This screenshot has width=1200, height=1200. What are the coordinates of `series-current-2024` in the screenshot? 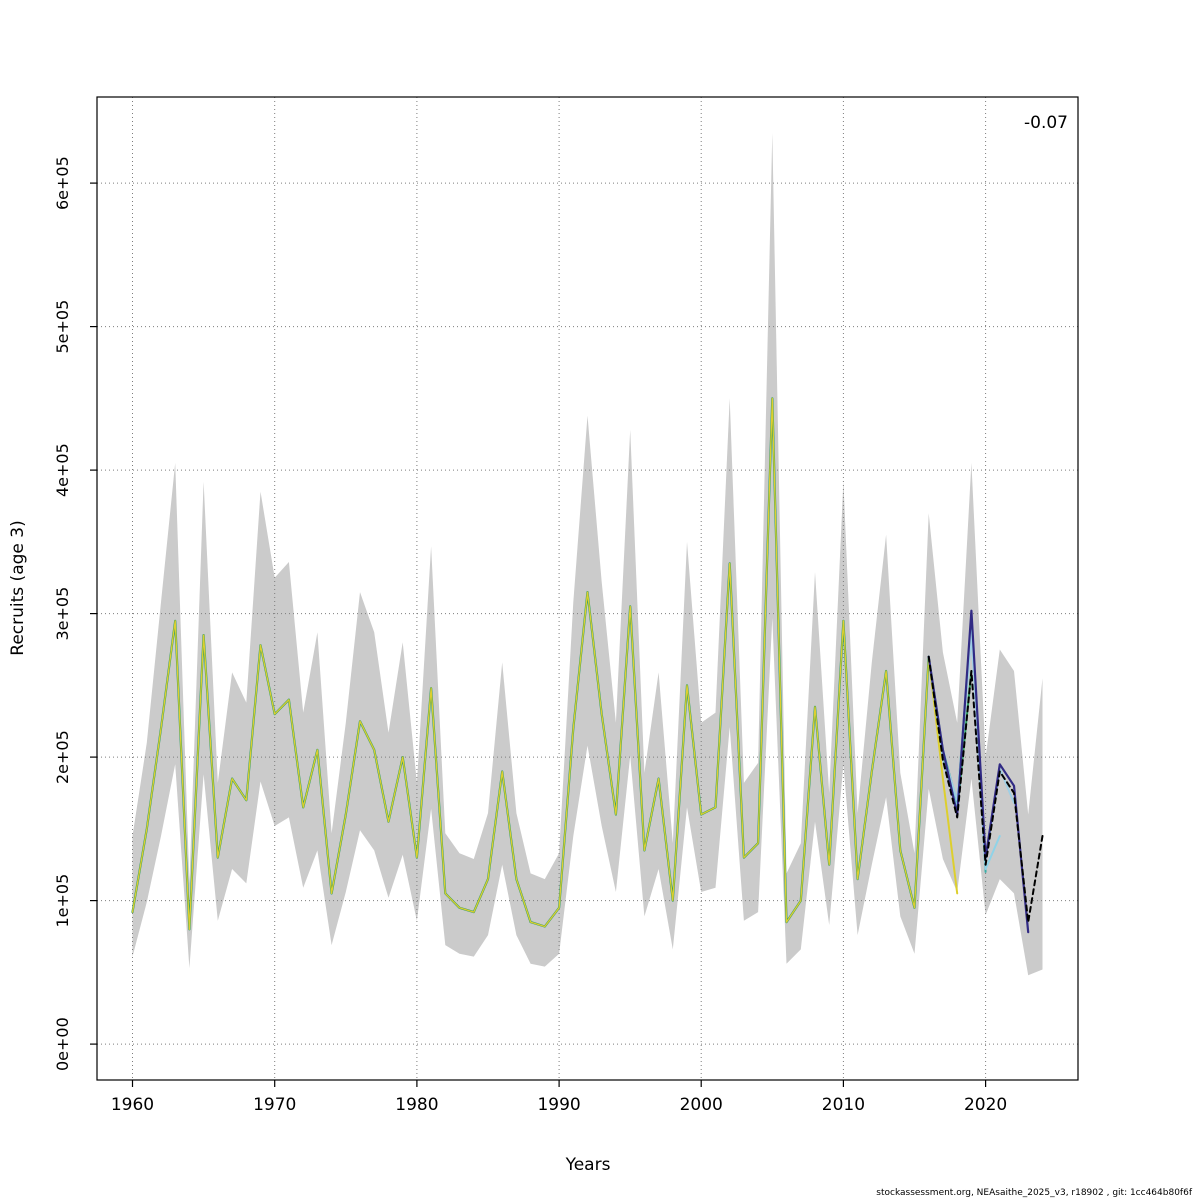 It's located at (985, 789).